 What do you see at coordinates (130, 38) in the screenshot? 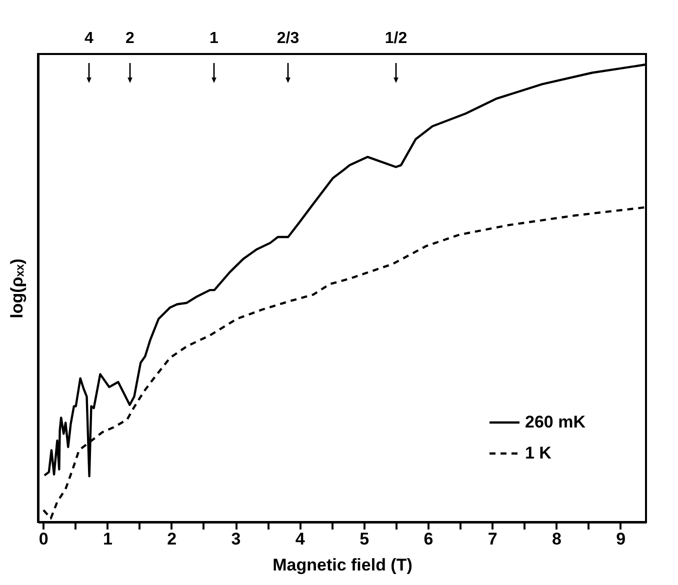
I see `text: 2` at bounding box center [130, 38].